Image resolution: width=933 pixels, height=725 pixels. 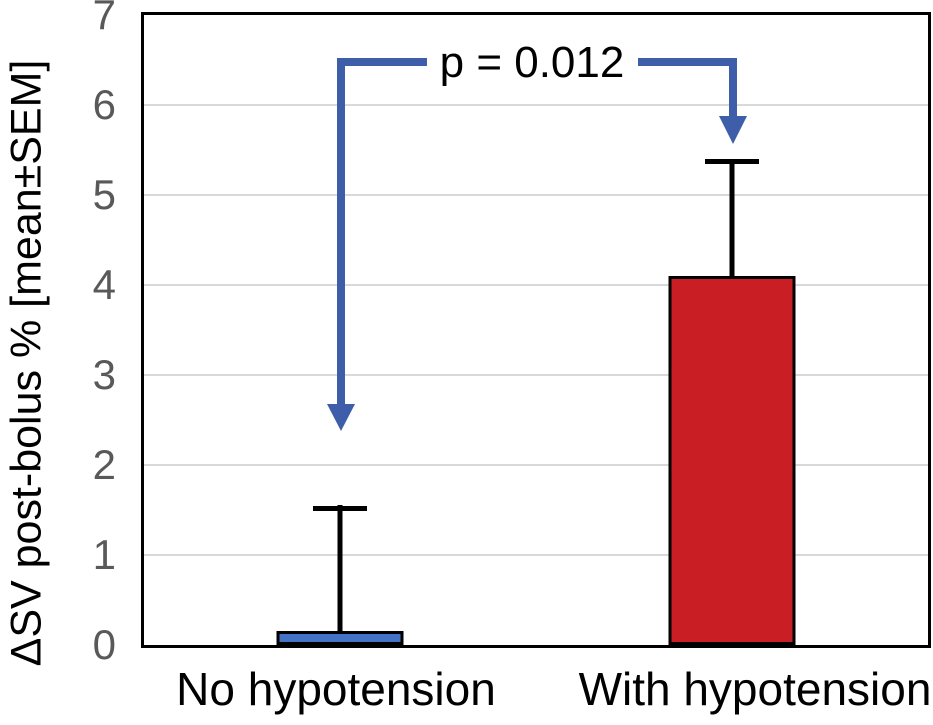 I want to click on bar-no-hypotension, so click(x=340, y=638).